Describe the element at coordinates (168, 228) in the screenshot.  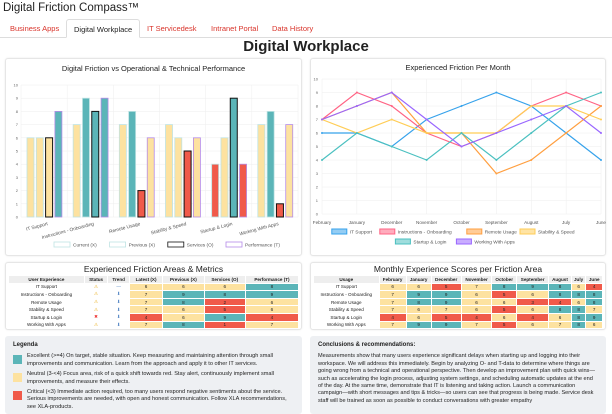
I see `x-tick-label: Stability & Speed` at that location.